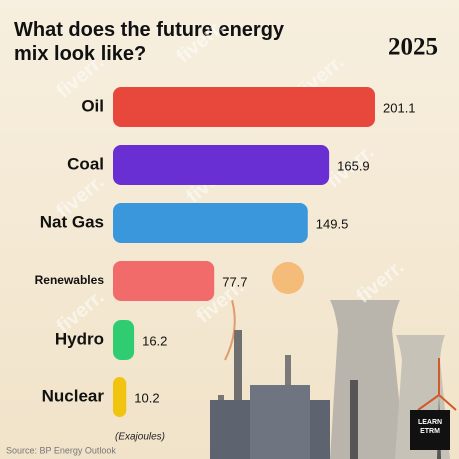  I want to click on logo-box, so click(430, 430).